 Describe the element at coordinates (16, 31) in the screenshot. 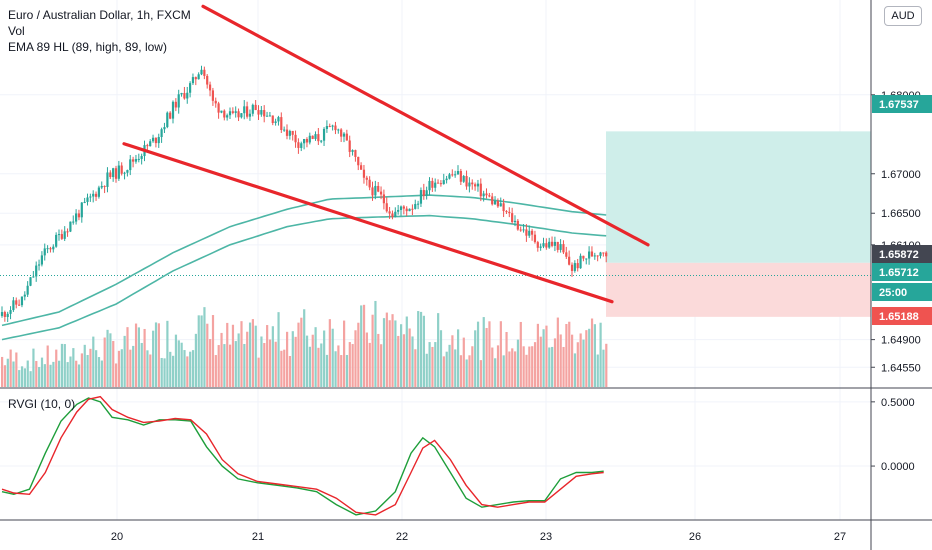

I see `volume-legend: Vol` at that location.